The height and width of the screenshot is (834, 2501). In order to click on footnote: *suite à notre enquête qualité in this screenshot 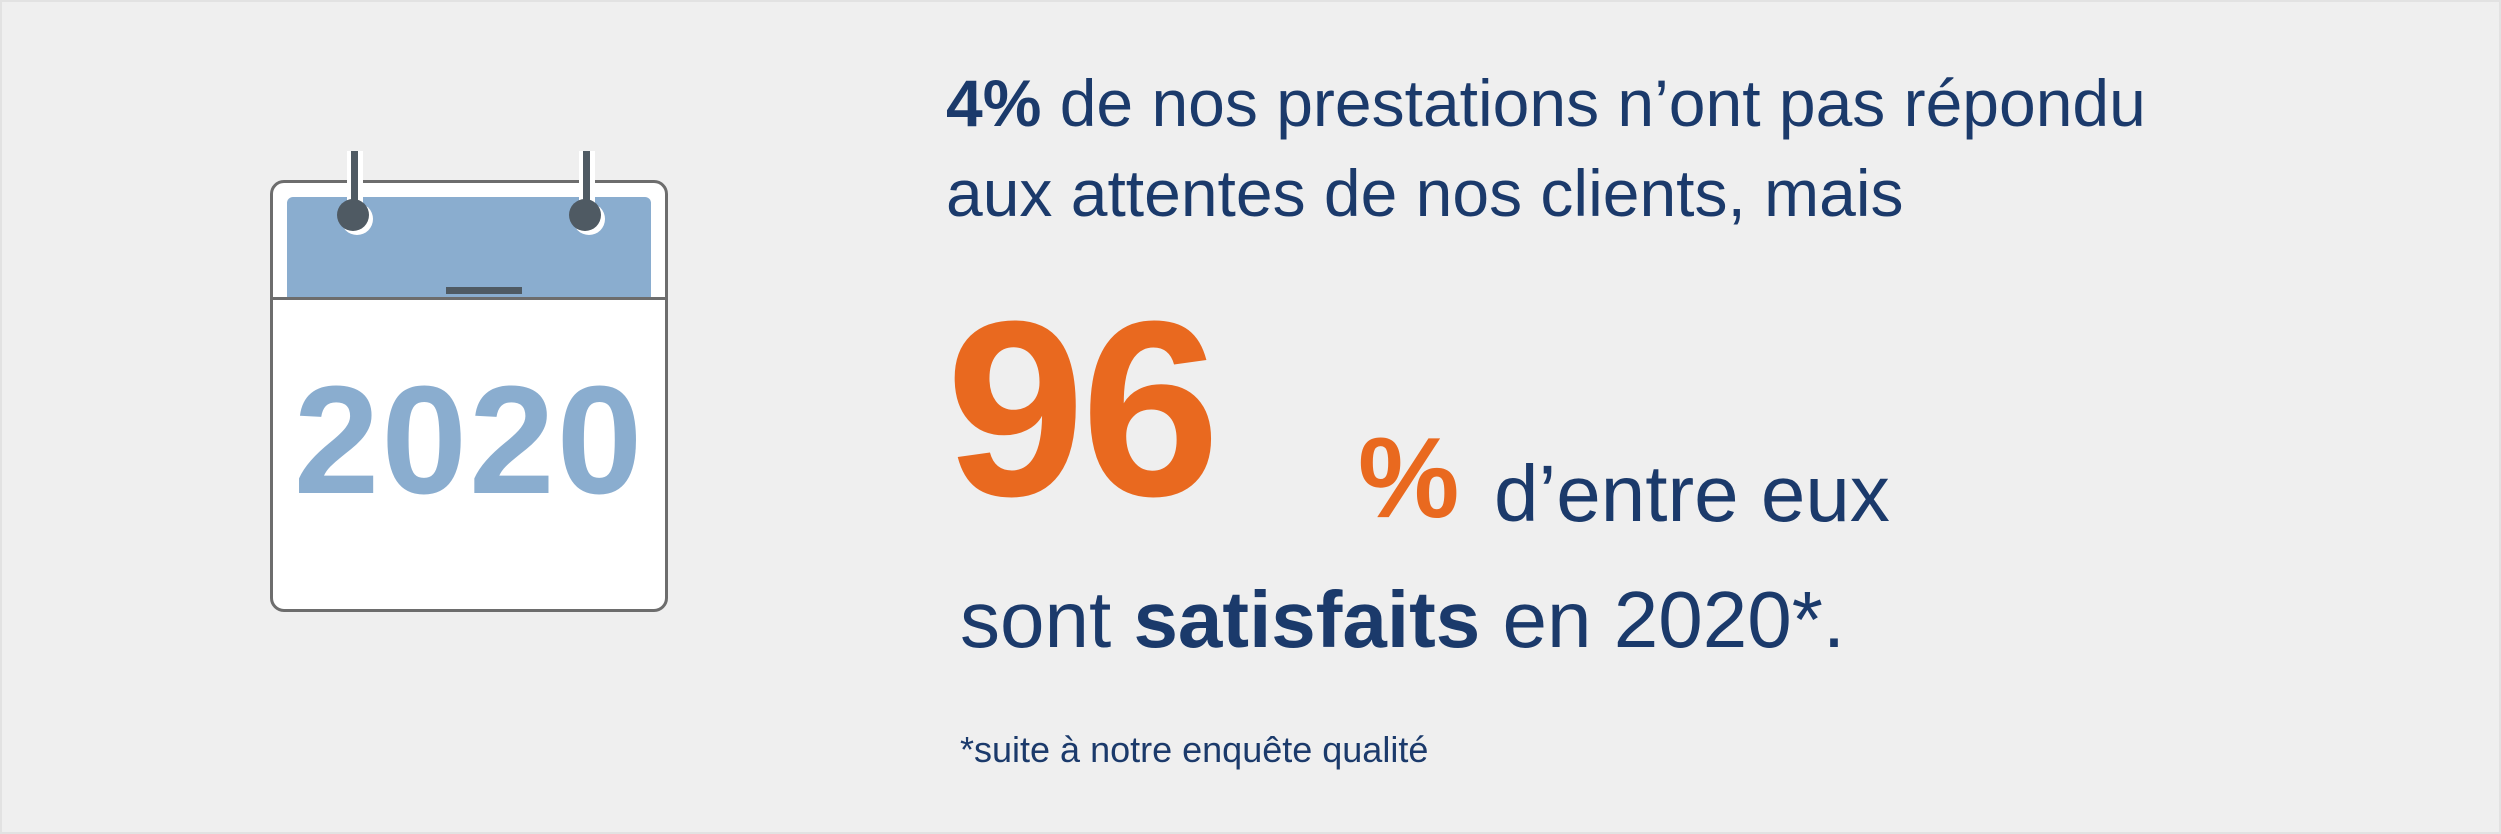, I will do `click(1194, 749)`.